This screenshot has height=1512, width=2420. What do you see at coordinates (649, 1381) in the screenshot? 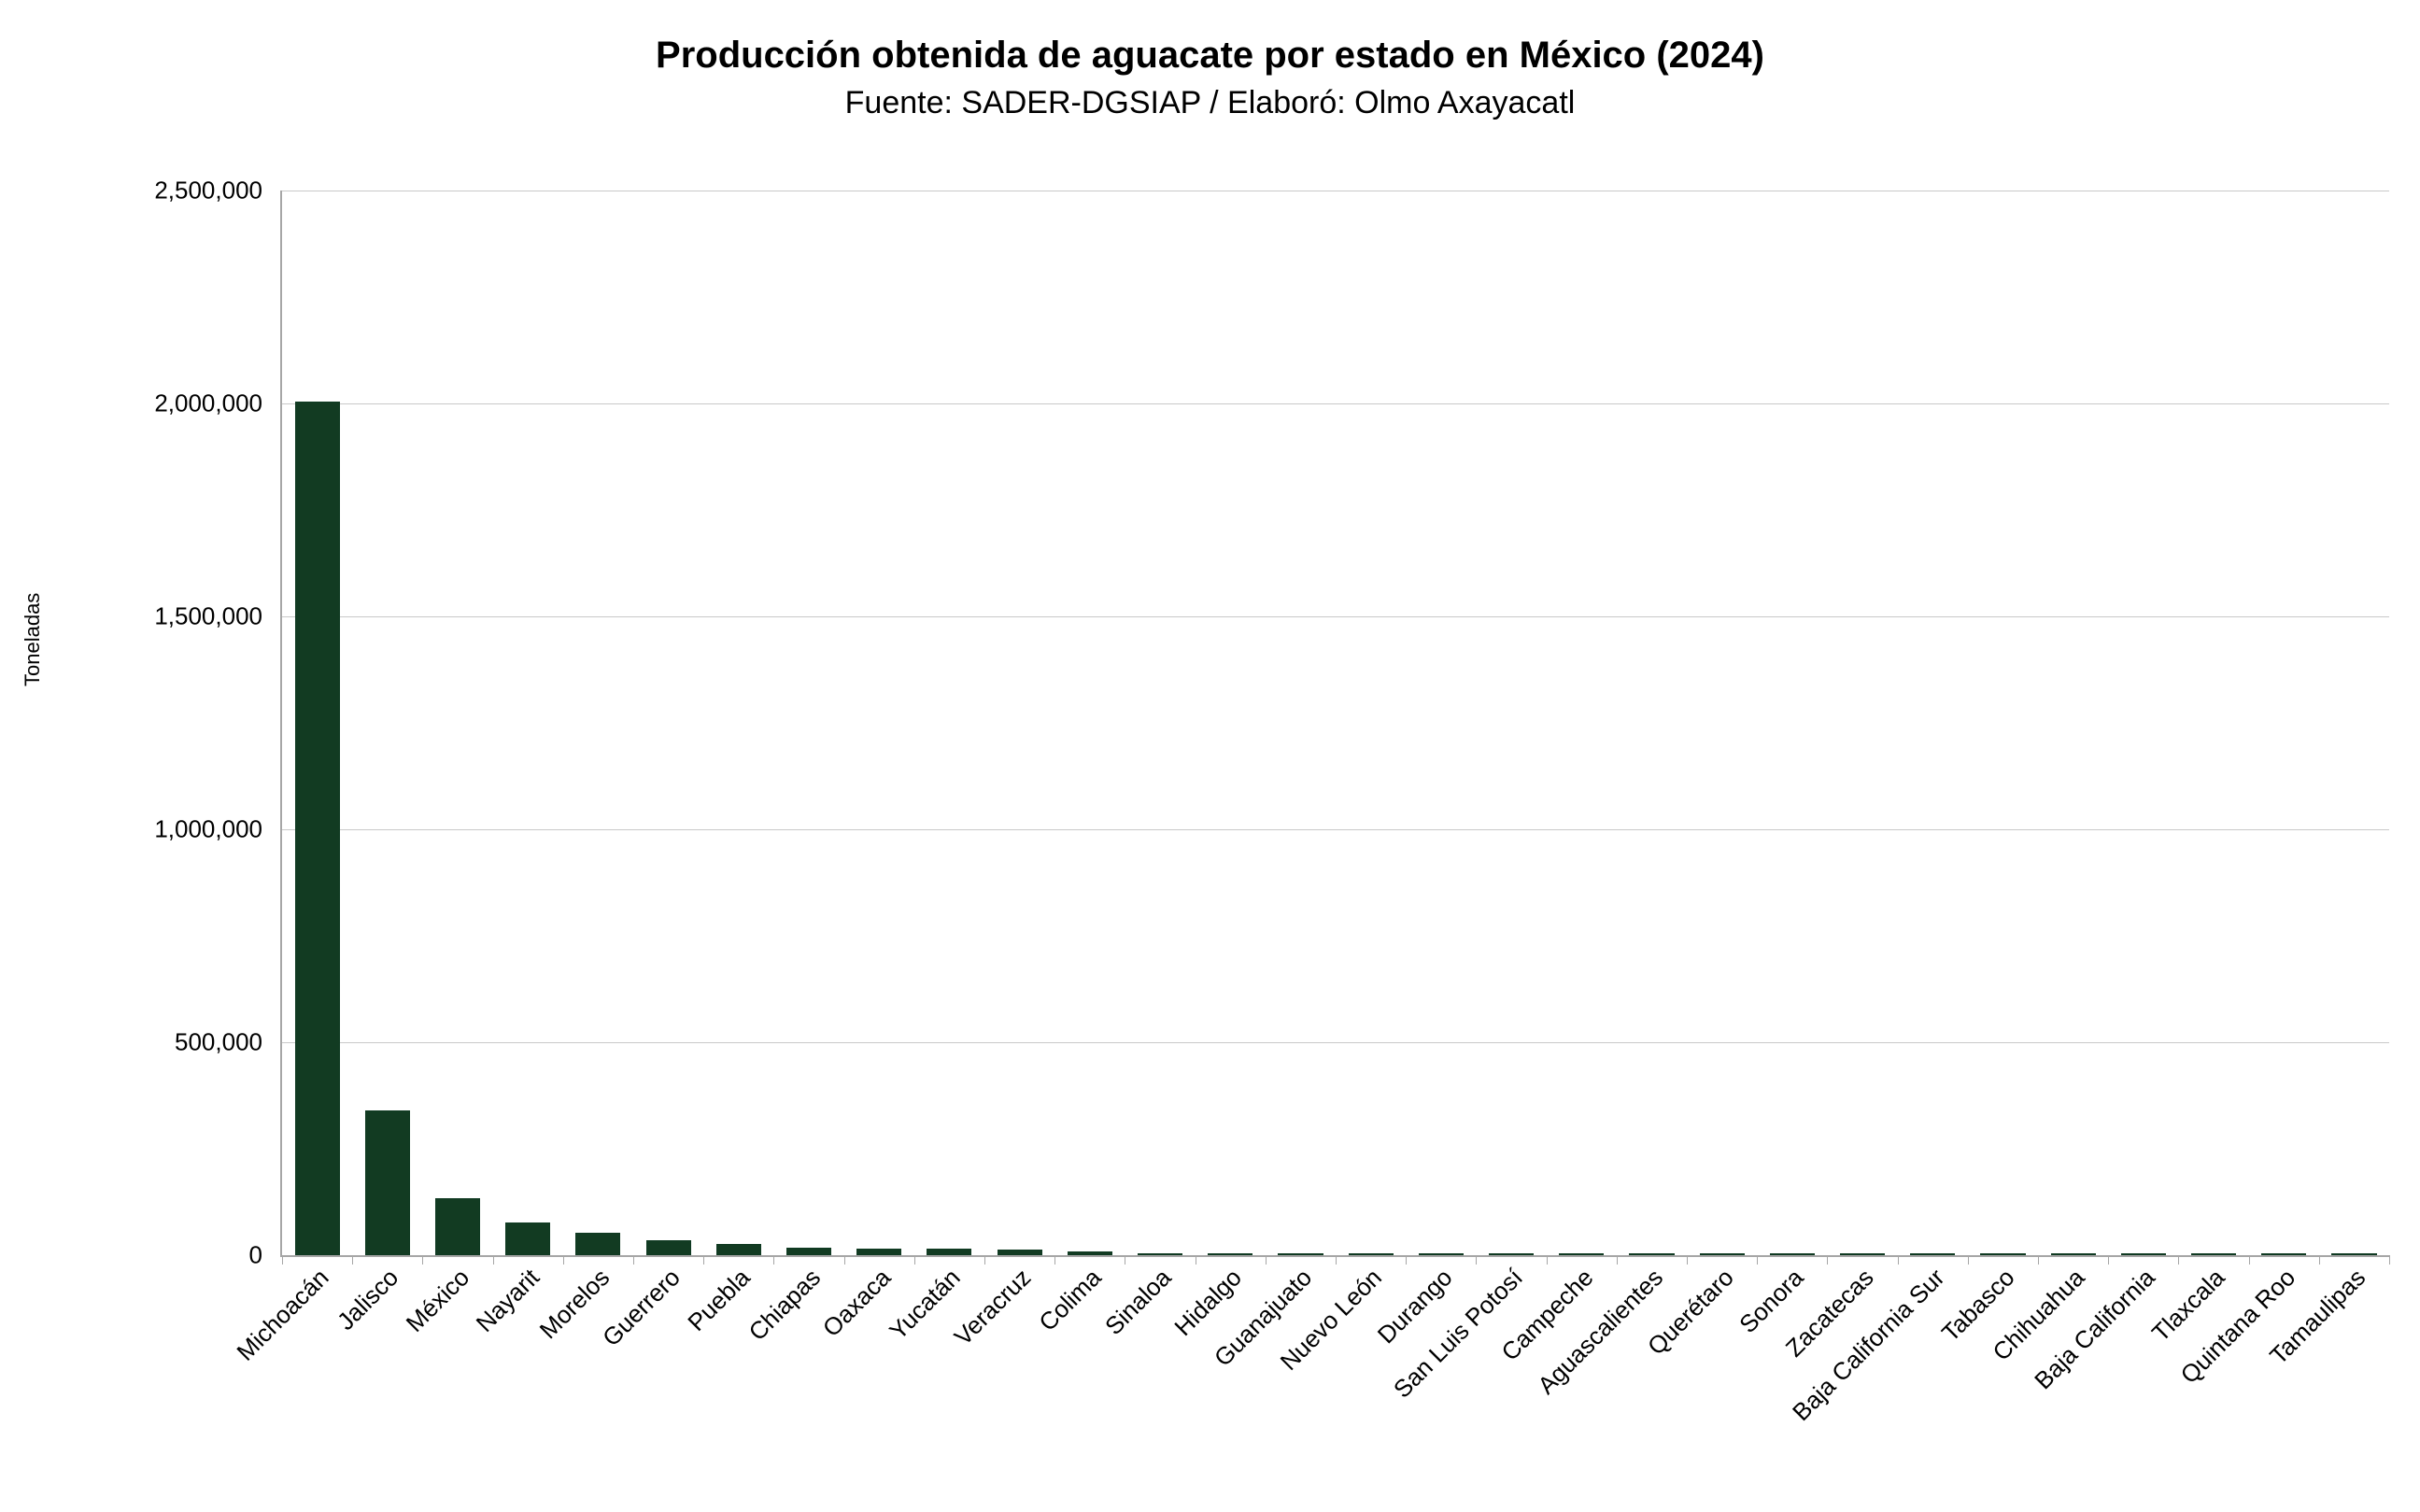
I see `x-label-slot: Guerrero` at bounding box center [649, 1381].